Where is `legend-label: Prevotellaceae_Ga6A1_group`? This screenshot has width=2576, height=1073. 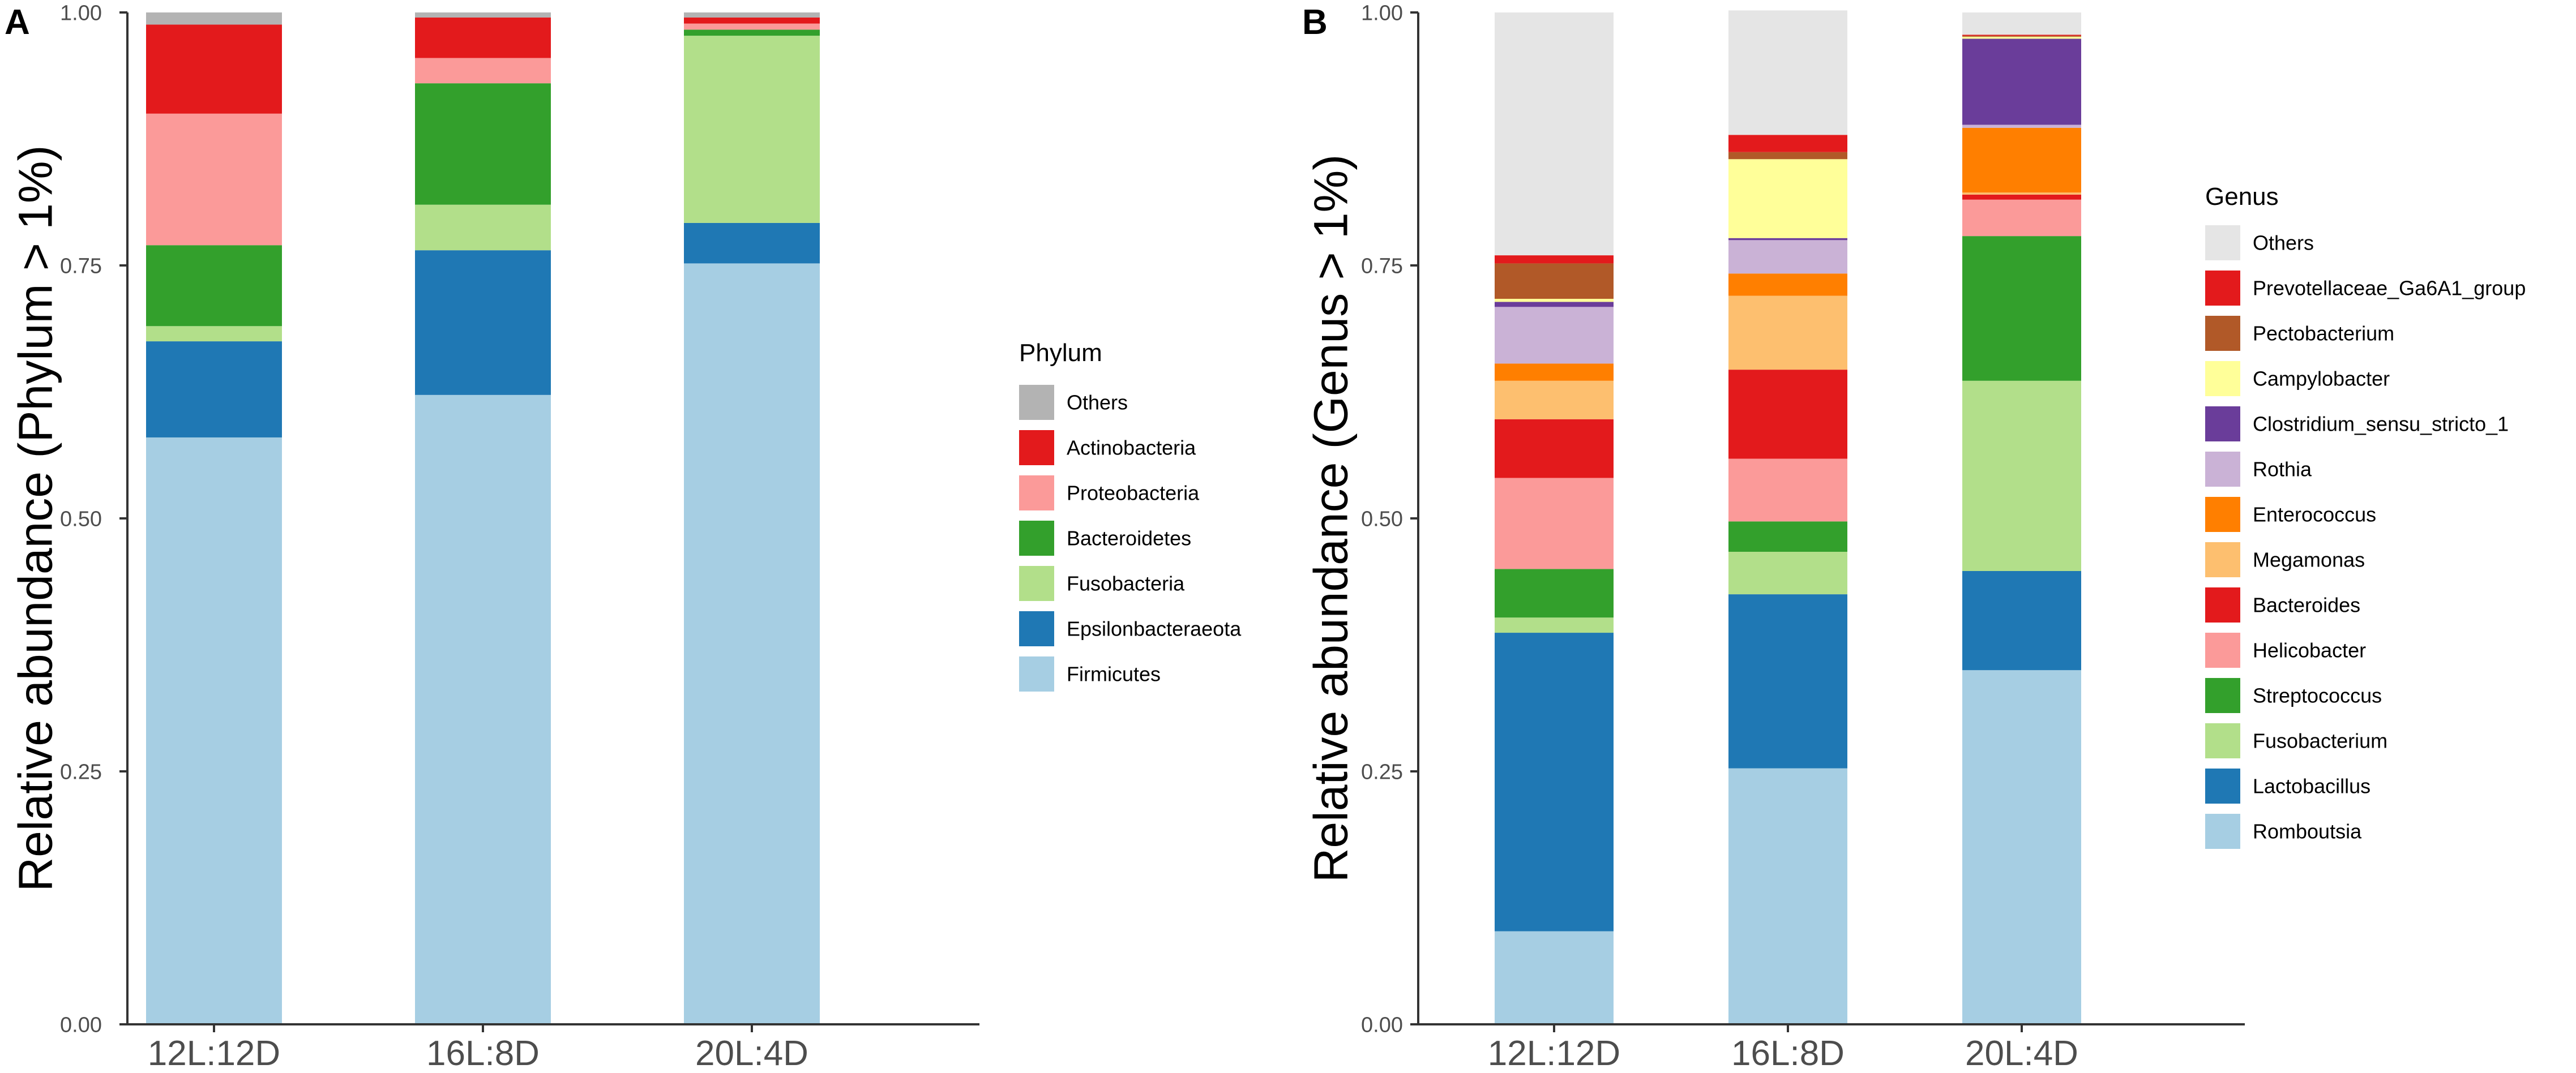 legend-label: Prevotellaceae_Ga6A1_group is located at coordinates (2389, 289).